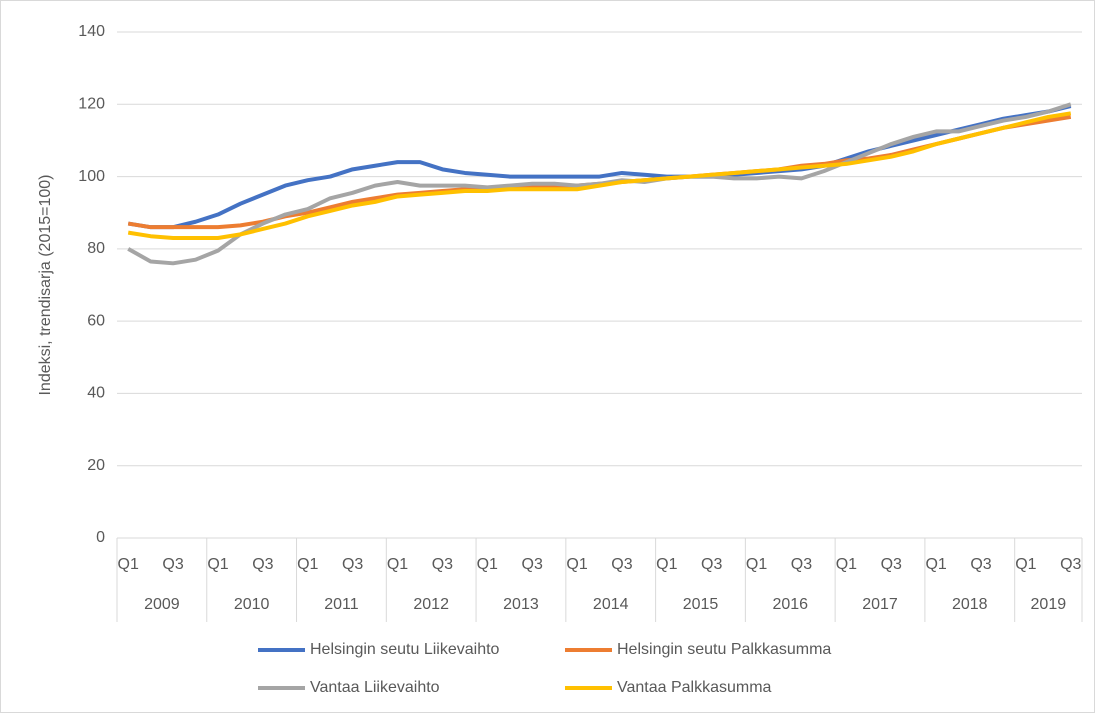 The height and width of the screenshot is (713, 1095). What do you see at coordinates (694, 687) in the screenshot?
I see `legend-label: Vantaa Palkkasumma` at bounding box center [694, 687].